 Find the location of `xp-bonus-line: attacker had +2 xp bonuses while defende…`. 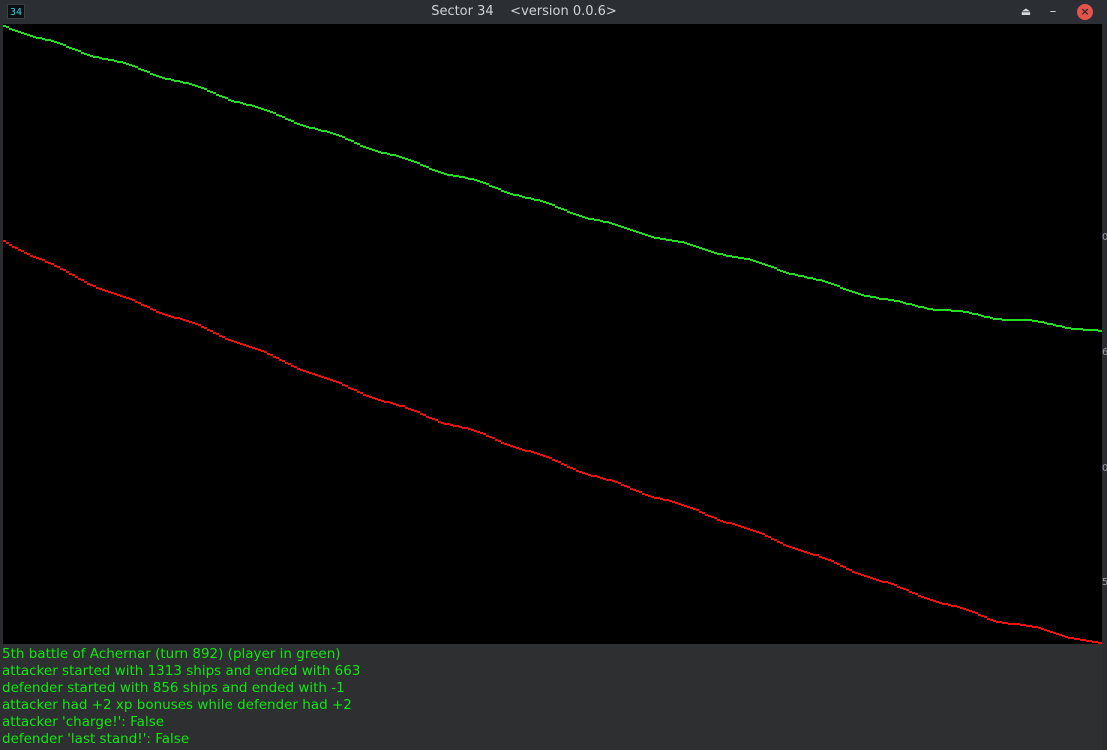

xp-bonus-line: attacker had +2 xp bonuses while defende… is located at coordinates (177, 705).